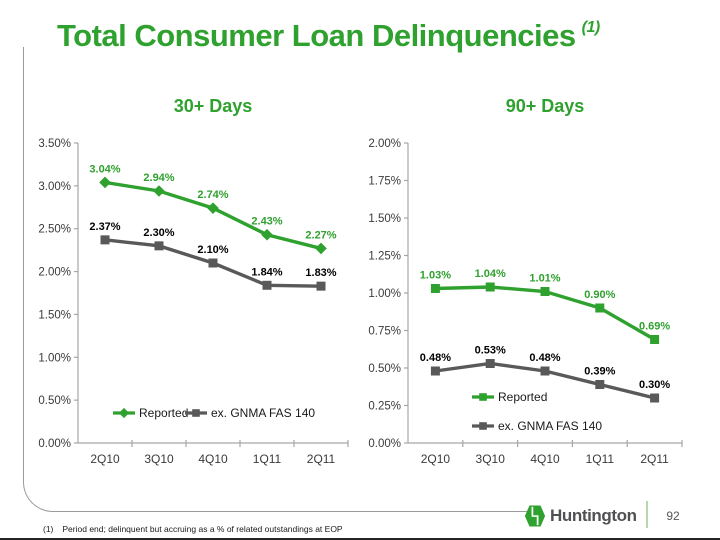  I want to click on svg-text: 1.83%, so click(320, 273).